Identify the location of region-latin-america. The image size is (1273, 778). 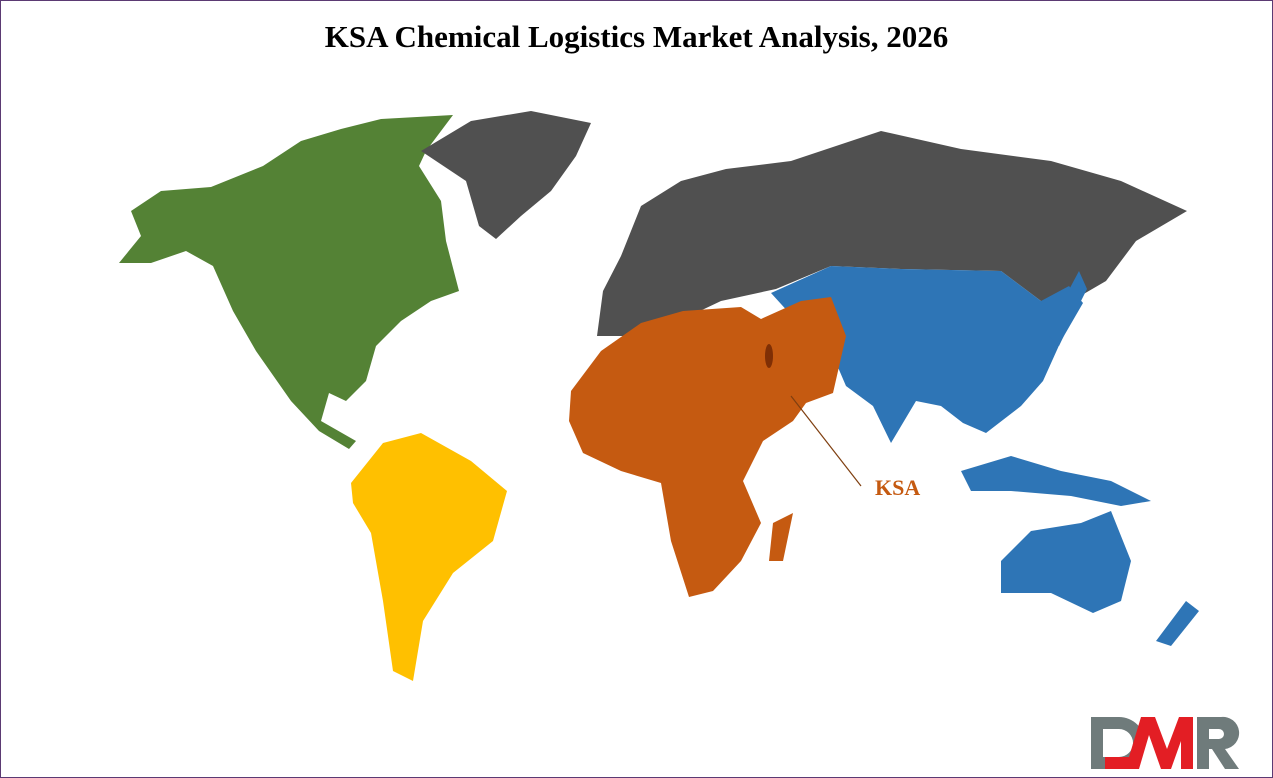
(429, 557).